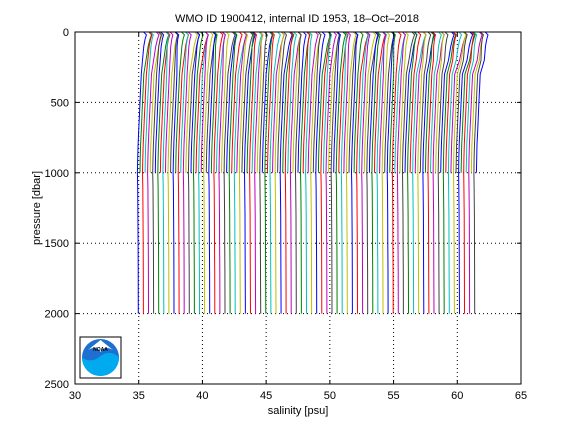  What do you see at coordinates (57, 315) in the screenshot?
I see `y-tick-label: 2000` at bounding box center [57, 315].